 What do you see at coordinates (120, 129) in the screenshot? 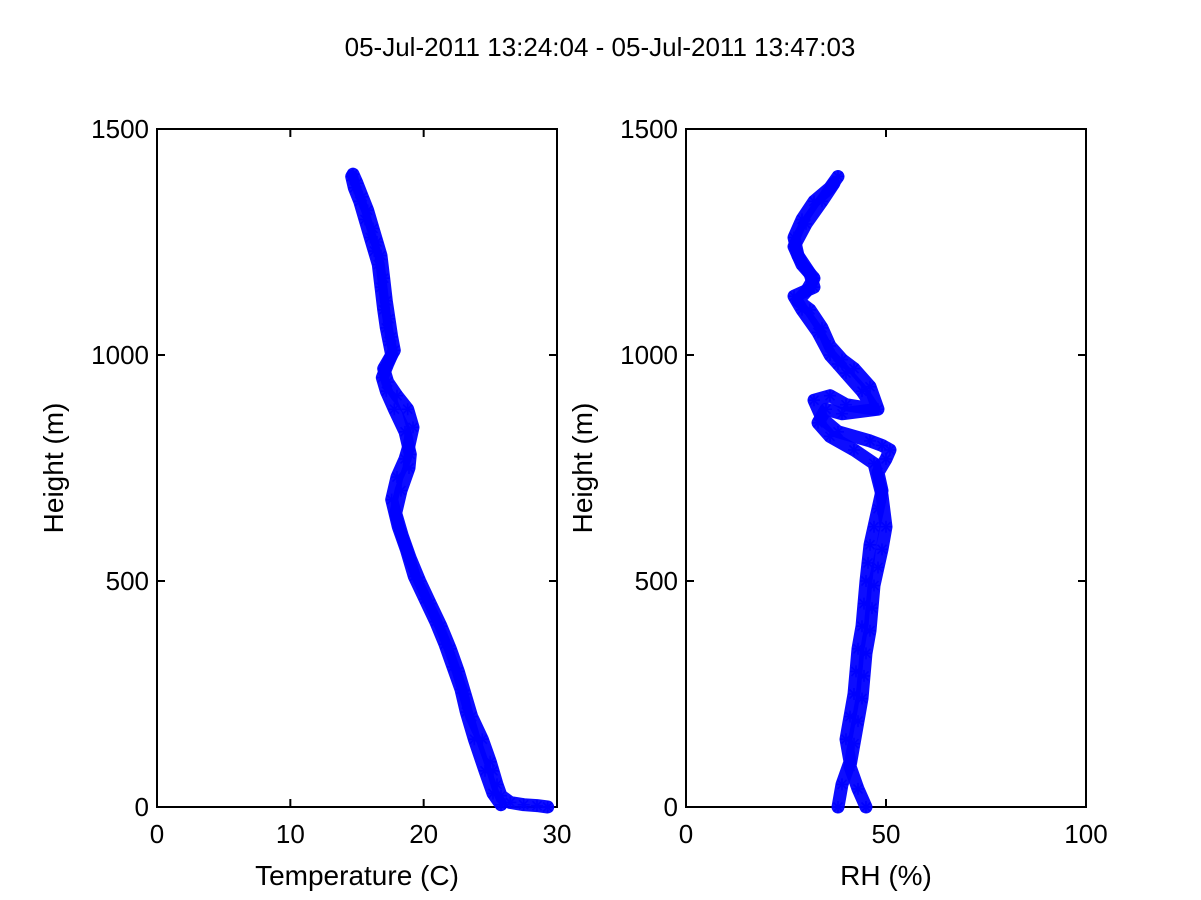
I see `temp-ytick-label: 1500` at bounding box center [120, 129].